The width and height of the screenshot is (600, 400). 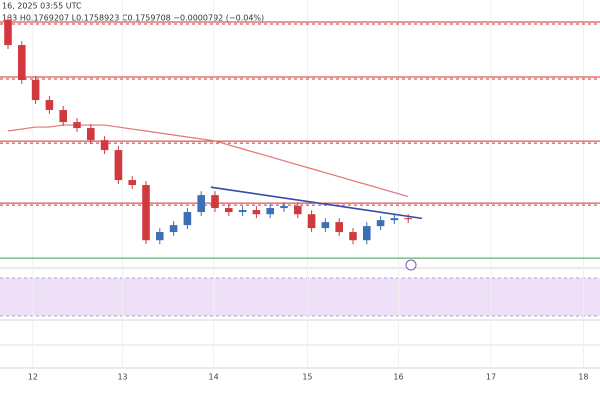 I want to click on x-tick-label: 14, so click(x=214, y=377).